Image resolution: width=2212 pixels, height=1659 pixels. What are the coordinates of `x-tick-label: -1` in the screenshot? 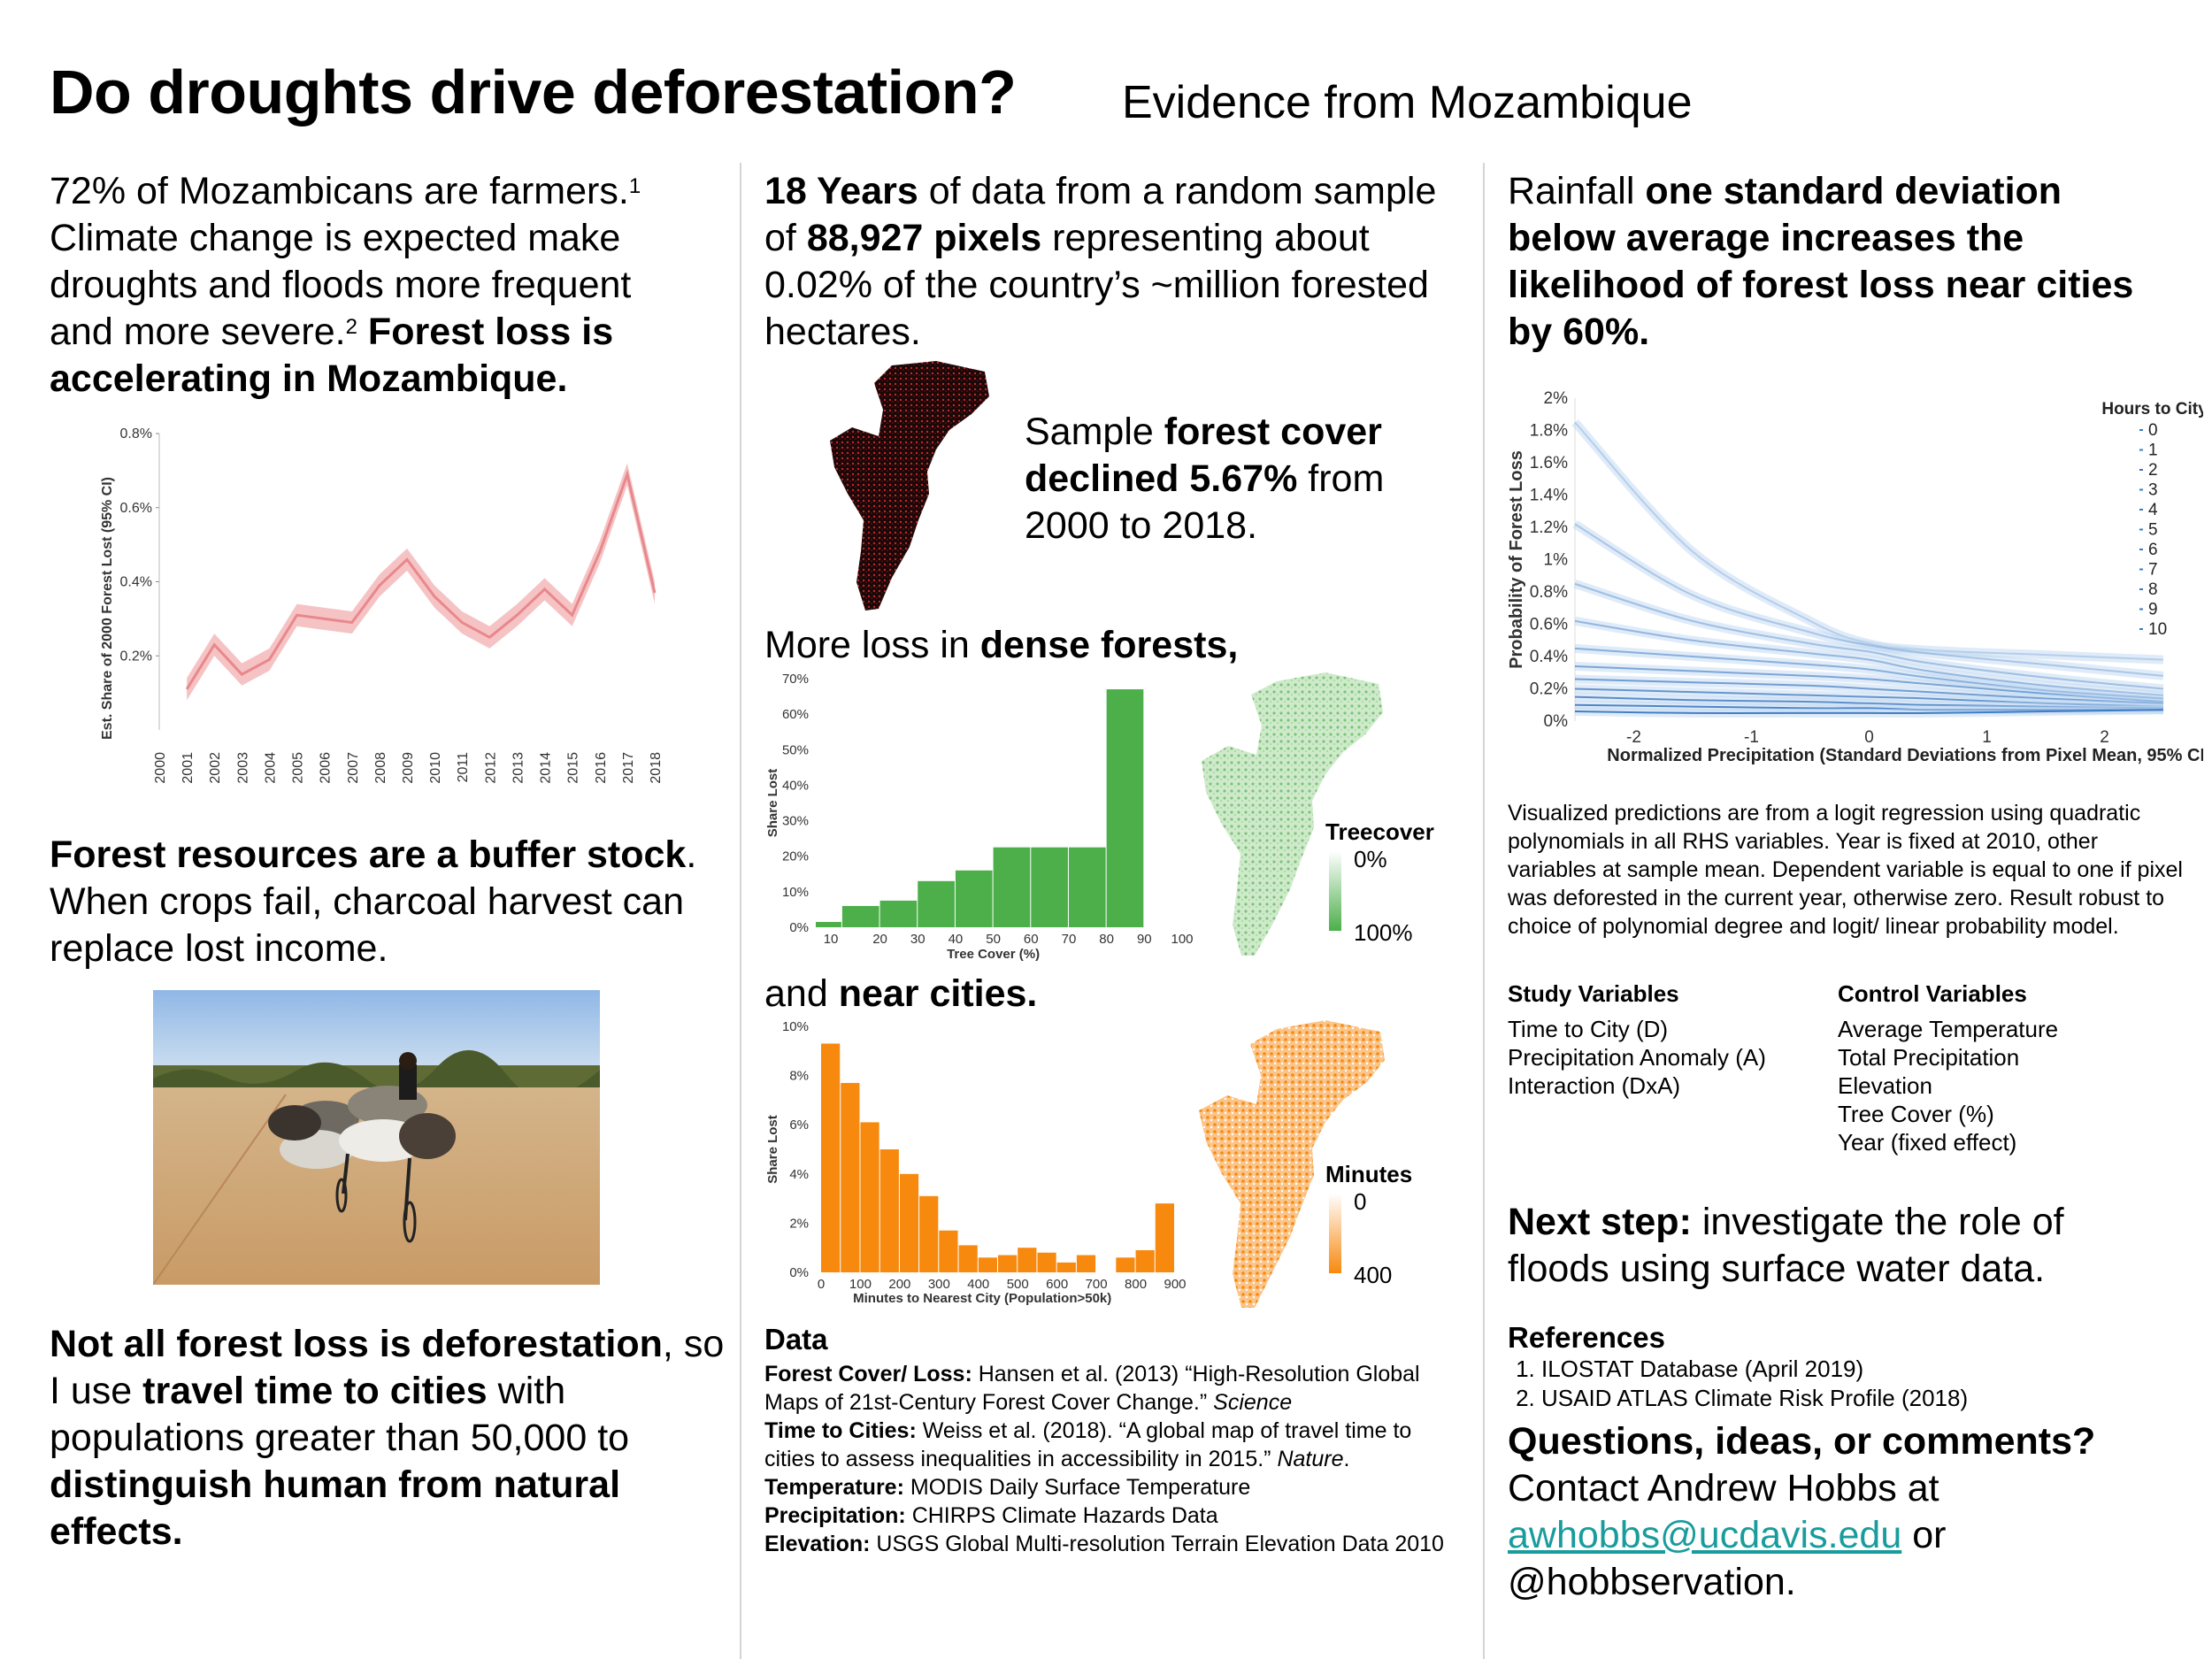 It's located at (1752, 738).